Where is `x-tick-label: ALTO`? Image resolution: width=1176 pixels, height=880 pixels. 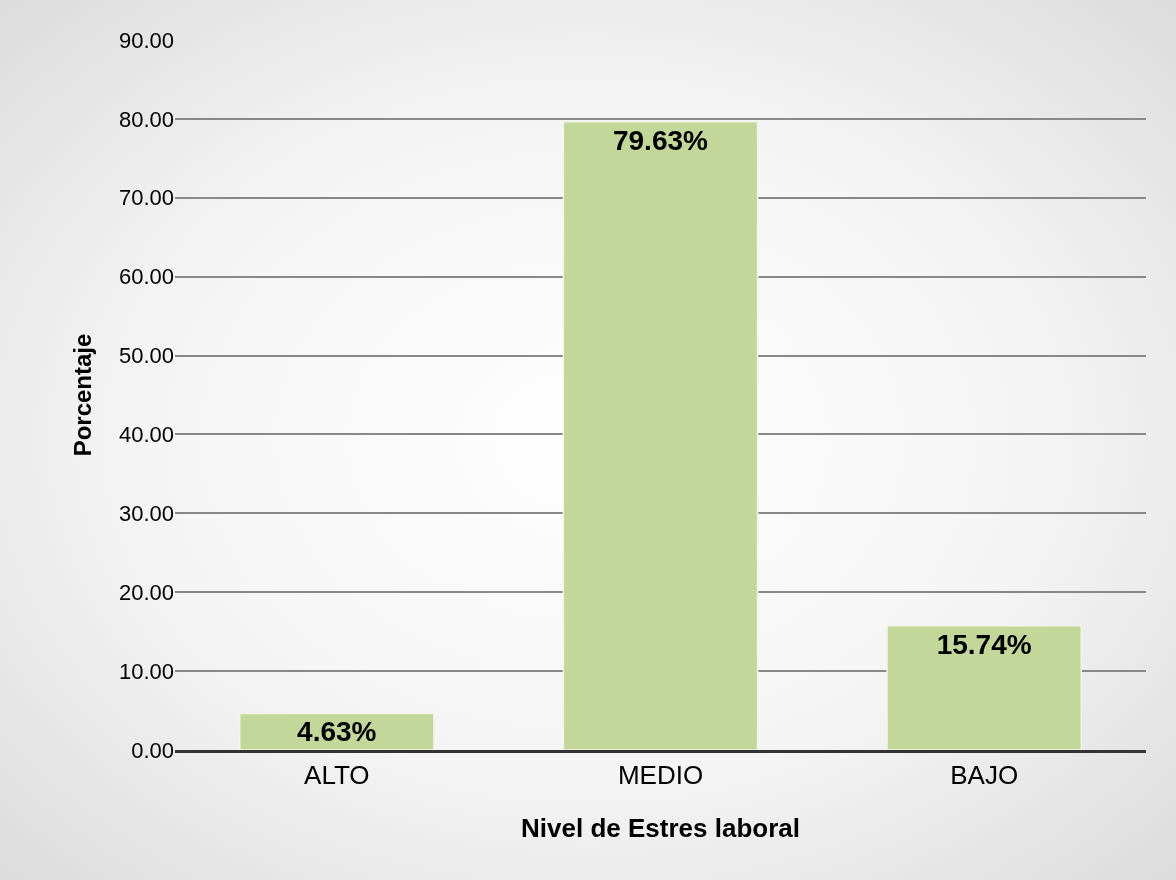 x-tick-label: ALTO is located at coordinates (337, 775).